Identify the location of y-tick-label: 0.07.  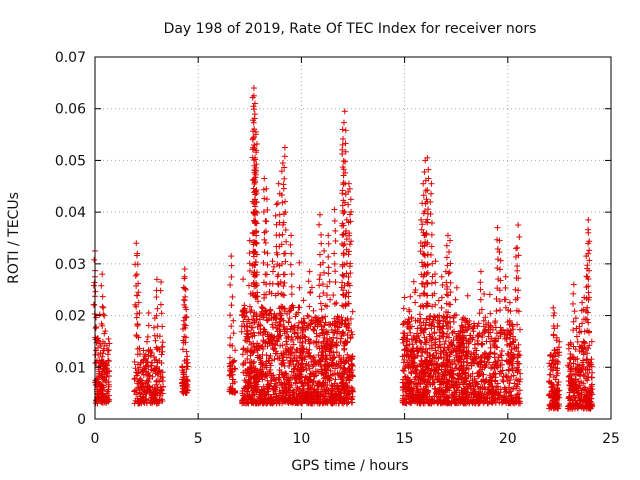
(70, 58).